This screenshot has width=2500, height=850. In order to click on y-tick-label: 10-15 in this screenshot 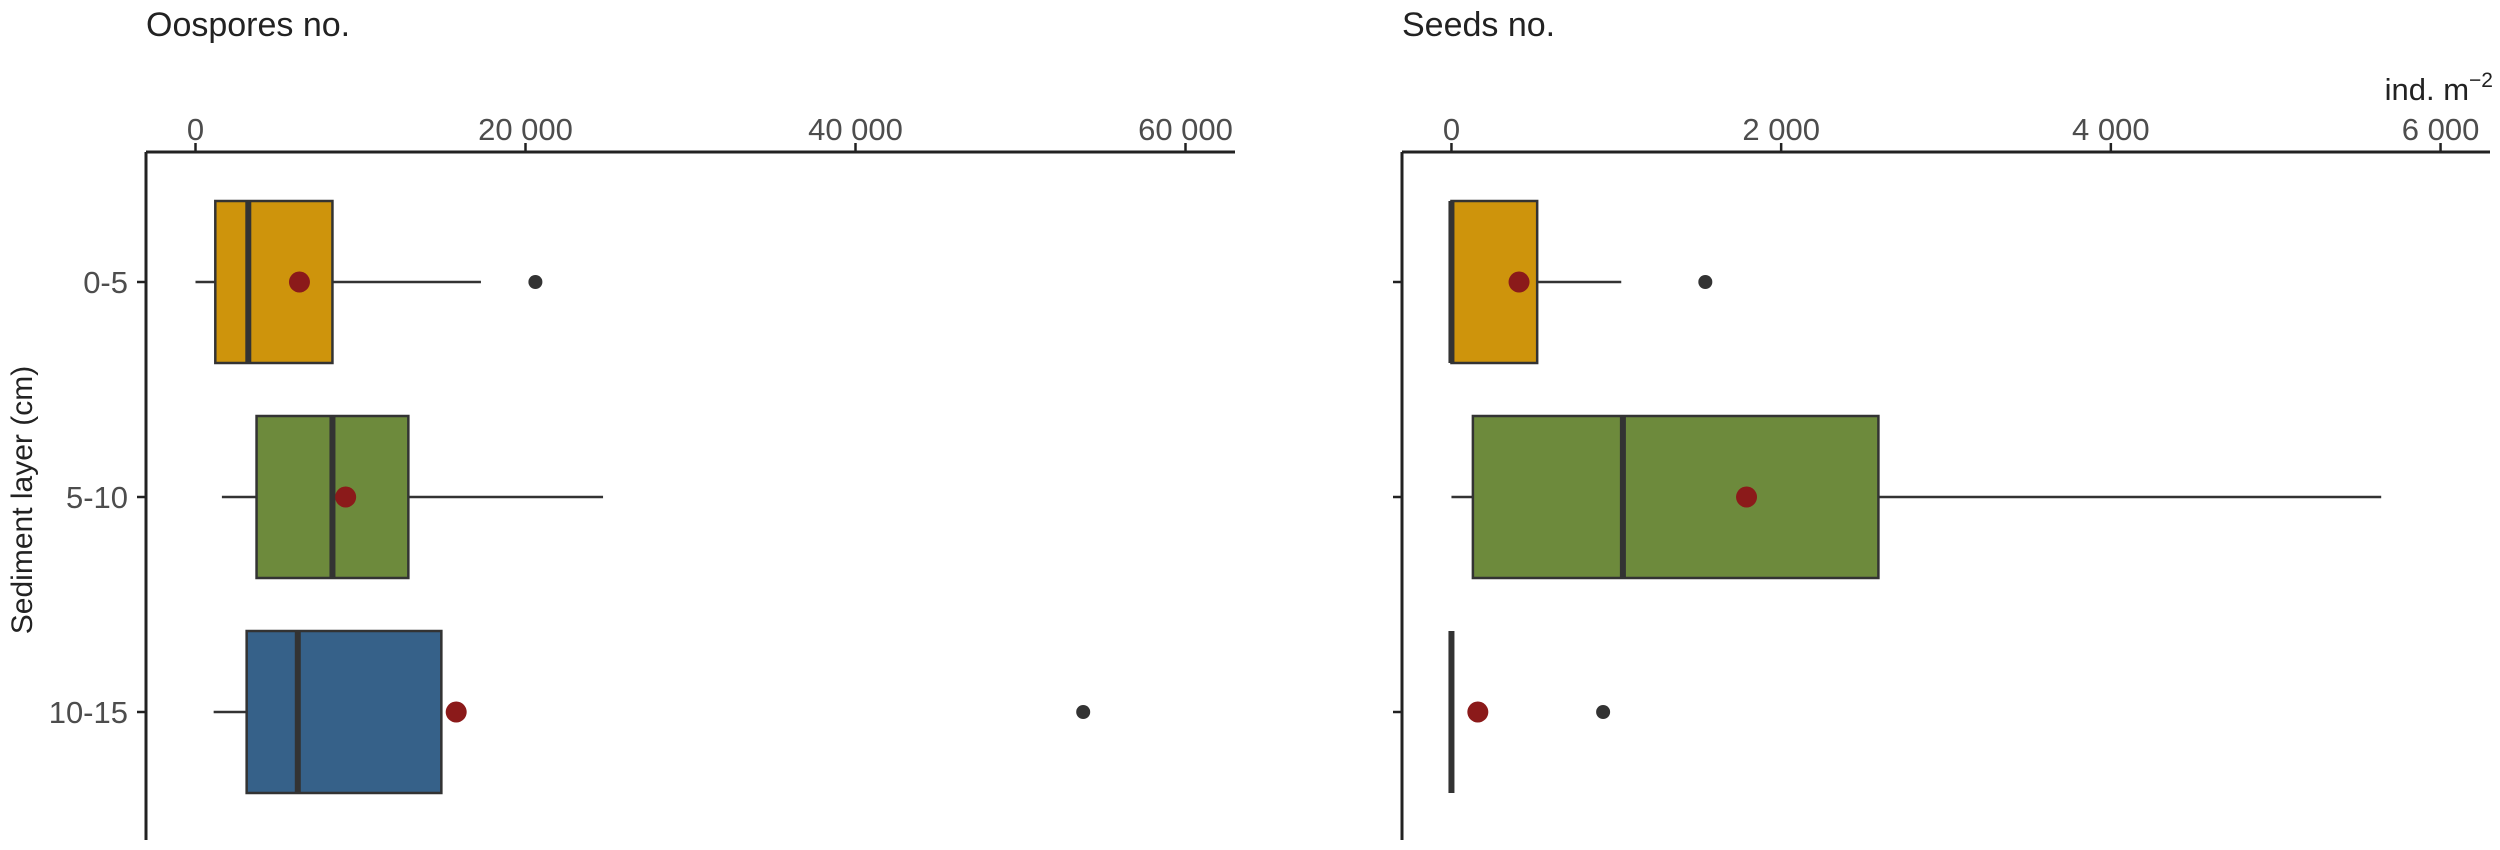, I will do `click(88, 712)`.